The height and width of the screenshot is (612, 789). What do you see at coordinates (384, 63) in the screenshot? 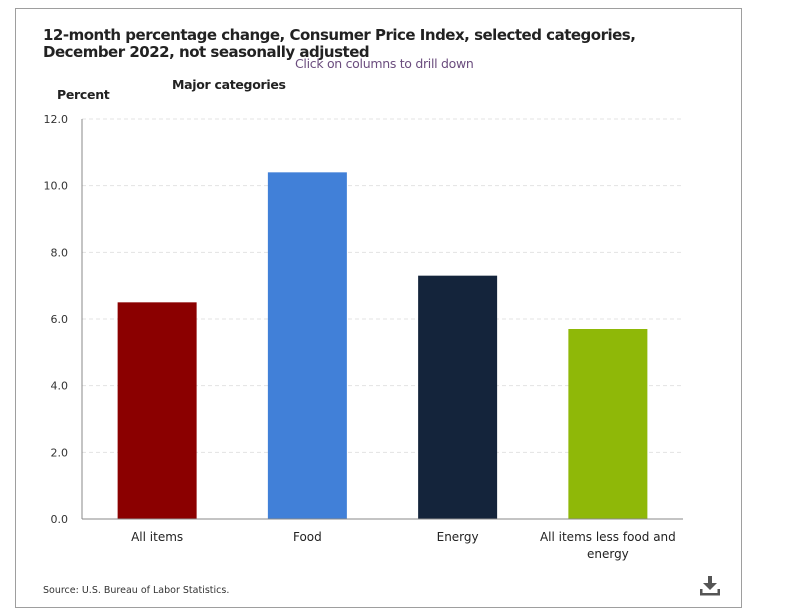
I see `drill-down-hint: Click on columns to drill down` at bounding box center [384, 63].